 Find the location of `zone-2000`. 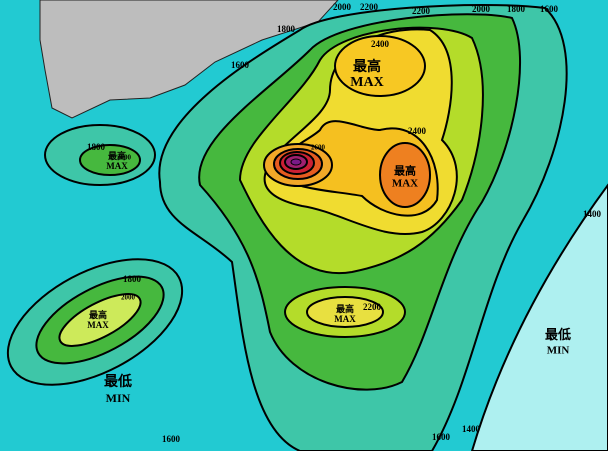

zone-2000 is located at coordinates (110, 160).